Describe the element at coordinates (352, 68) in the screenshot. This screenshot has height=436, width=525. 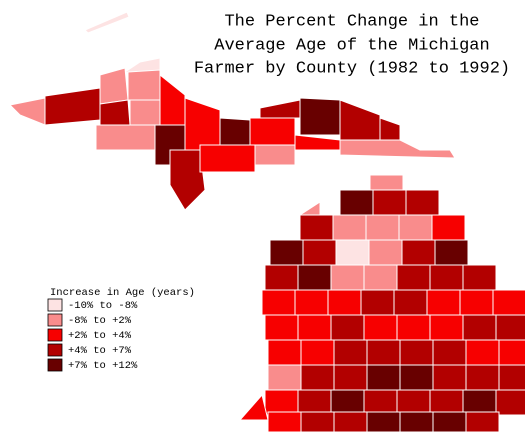
I see `title-line: Farmer by County (1982 to 1992)` at that location.